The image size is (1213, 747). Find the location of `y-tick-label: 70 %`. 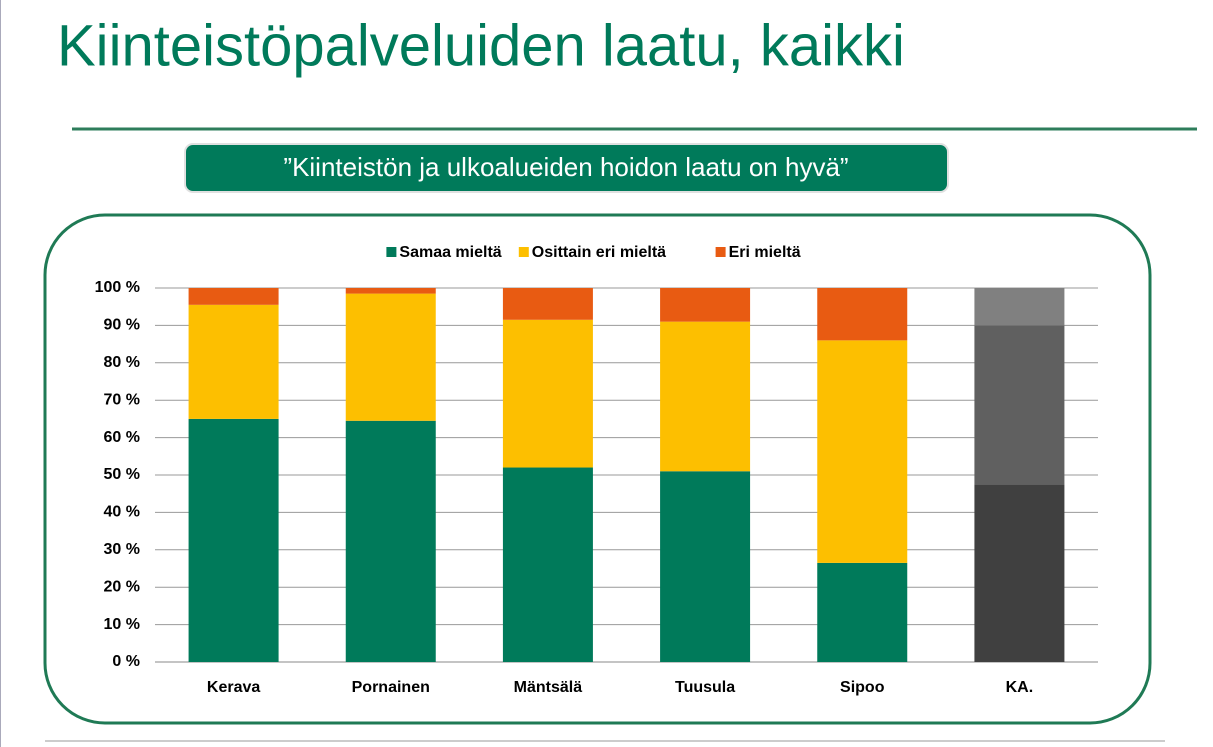

y-tick-label: 70 % is located at coordinates (122, 399).